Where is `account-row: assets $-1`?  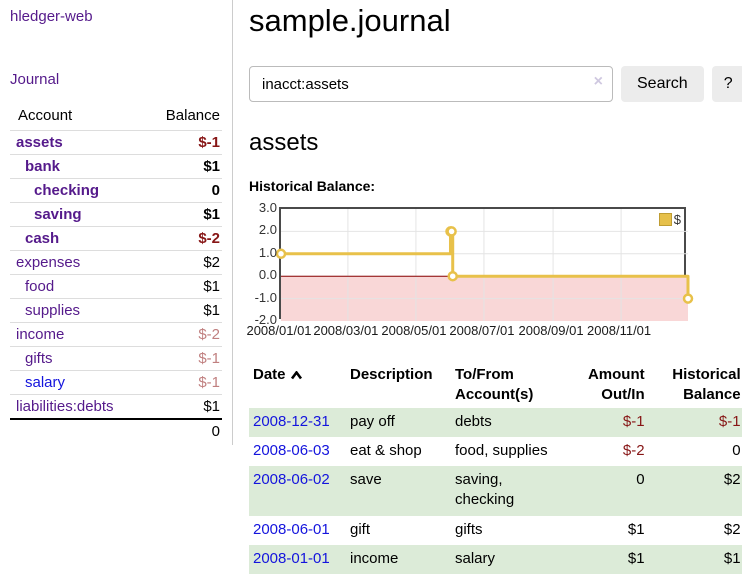 account-row: assets $-1 is located at coordinates (116, 142).